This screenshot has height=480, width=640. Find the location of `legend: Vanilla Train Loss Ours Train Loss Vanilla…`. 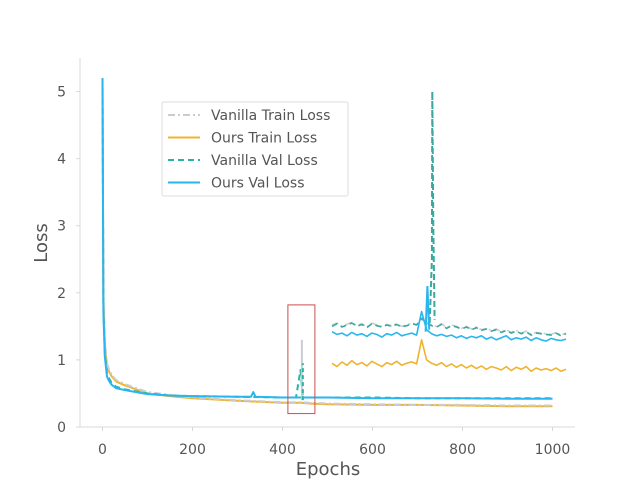

legend: Vanilla Train Loss Ours Train Loss Vanilla… is located at coordinates (255, 149).